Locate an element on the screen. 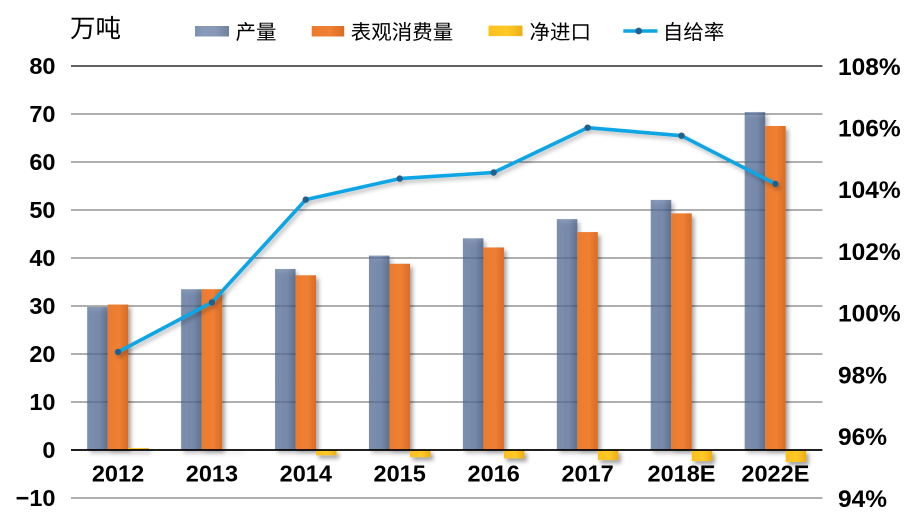  svg-text: −10 is located at coordinates (36, 498).